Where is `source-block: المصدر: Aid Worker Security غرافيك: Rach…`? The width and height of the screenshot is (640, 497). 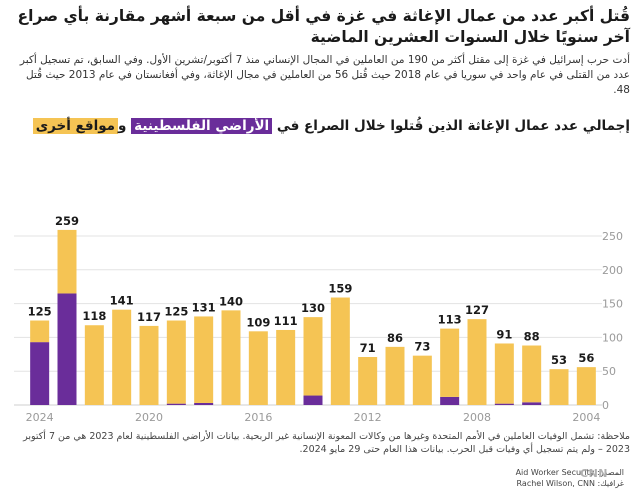
source-block: المصدر: Aid Worker Security غرافيك: Rach… is located at coordinates (549, 478).